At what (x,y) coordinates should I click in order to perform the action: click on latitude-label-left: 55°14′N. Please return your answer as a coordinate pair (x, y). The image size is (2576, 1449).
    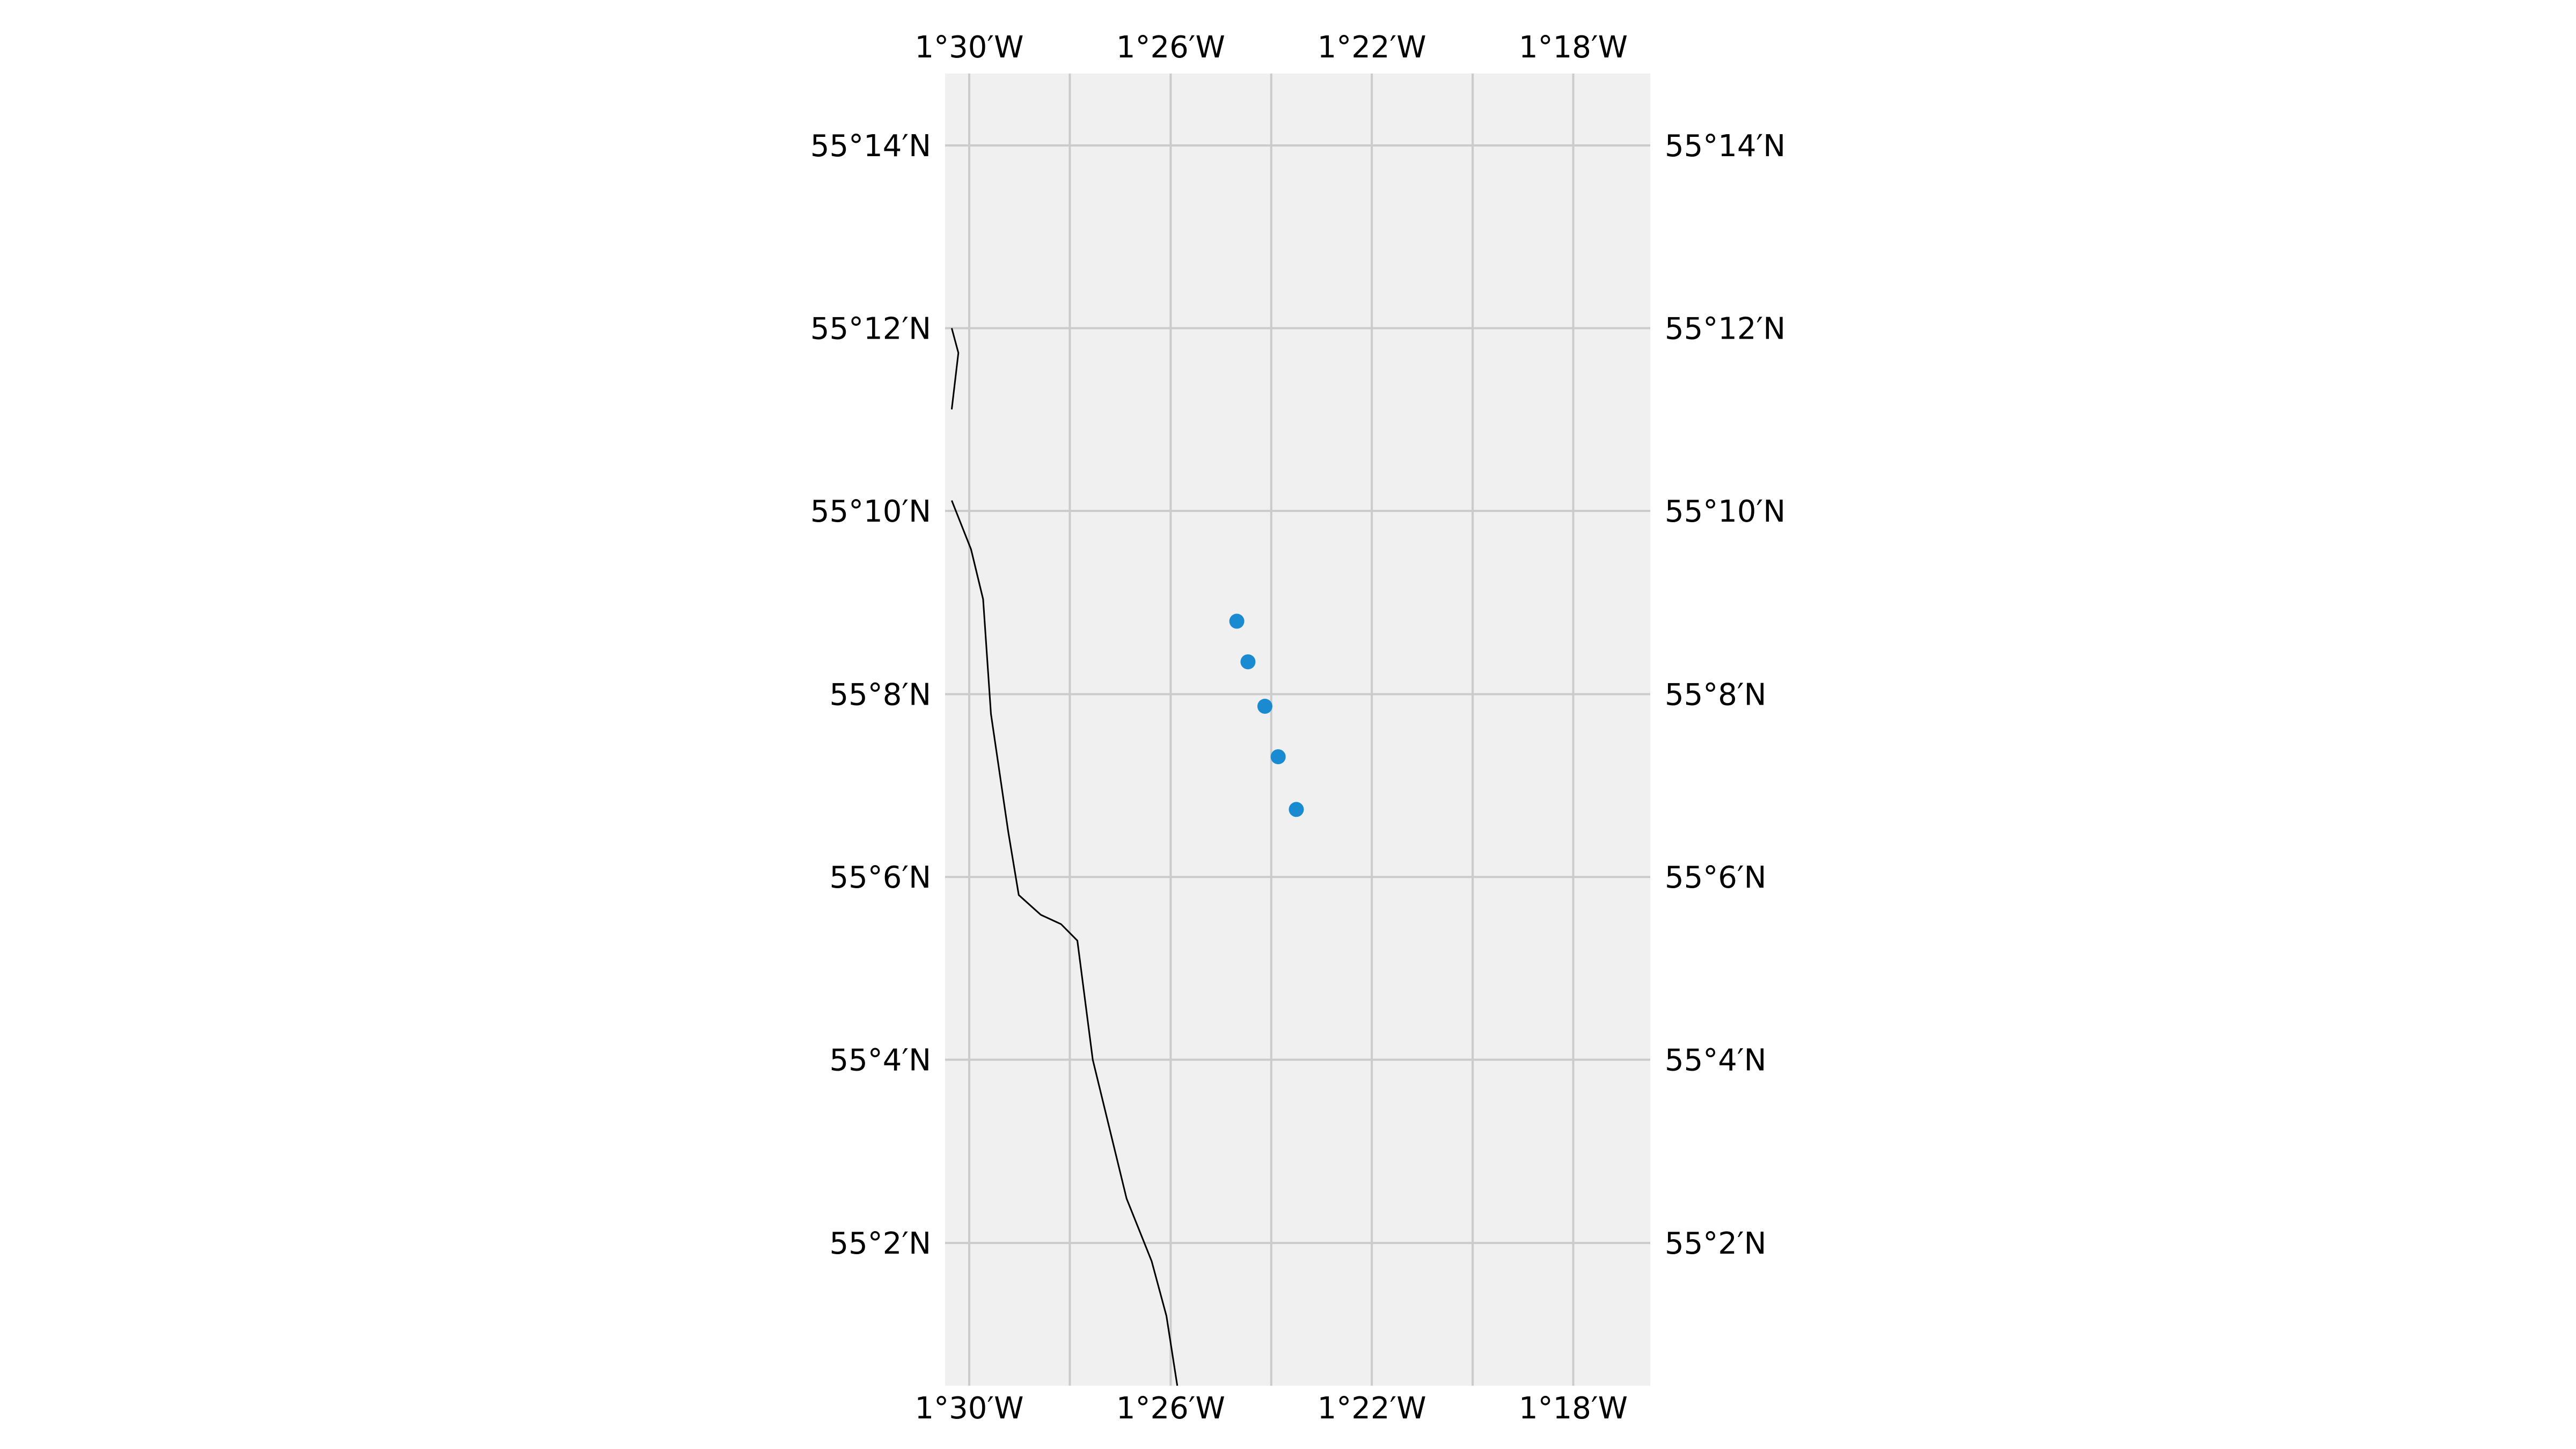
    Looking at the image, I should click on (870, 146).